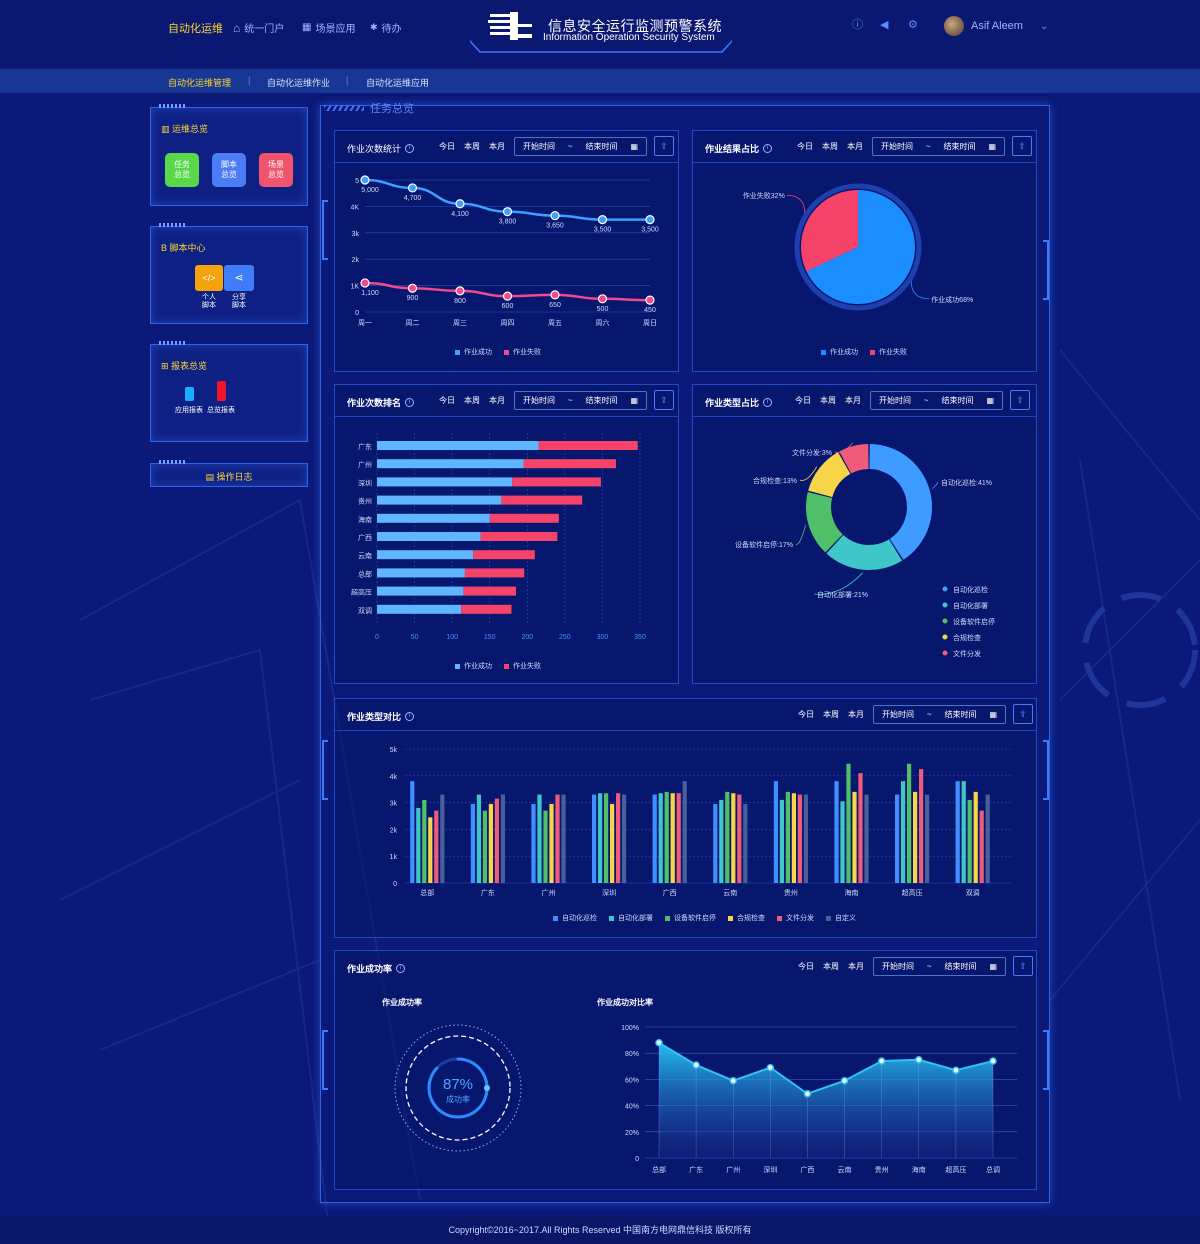 The width and height of the screenshot is (1200, 1244). I want to click on sidebar-ops-overview: ▥ 运维总览 任务 总览 脚本 总览 场景 总览, so click(229, 155).